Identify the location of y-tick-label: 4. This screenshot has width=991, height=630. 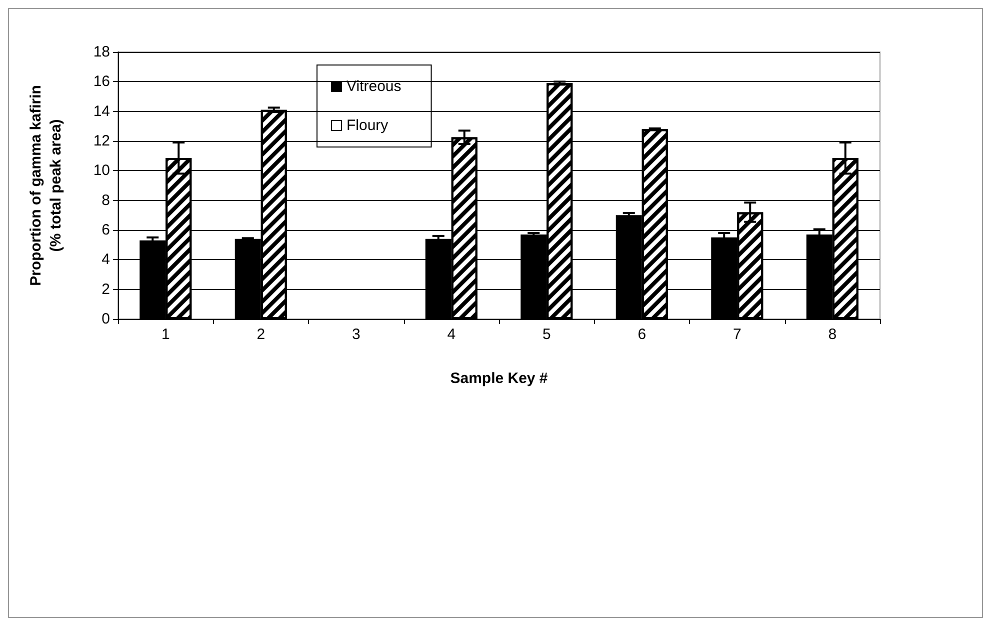
(106, 259).